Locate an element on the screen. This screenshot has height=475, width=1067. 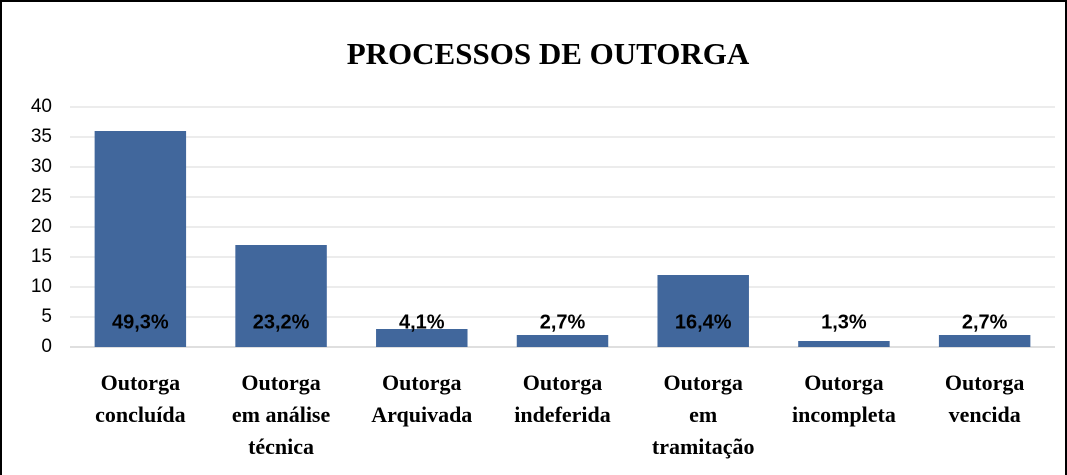
y-tick-label: 25 is located at coordinates (41, 196).